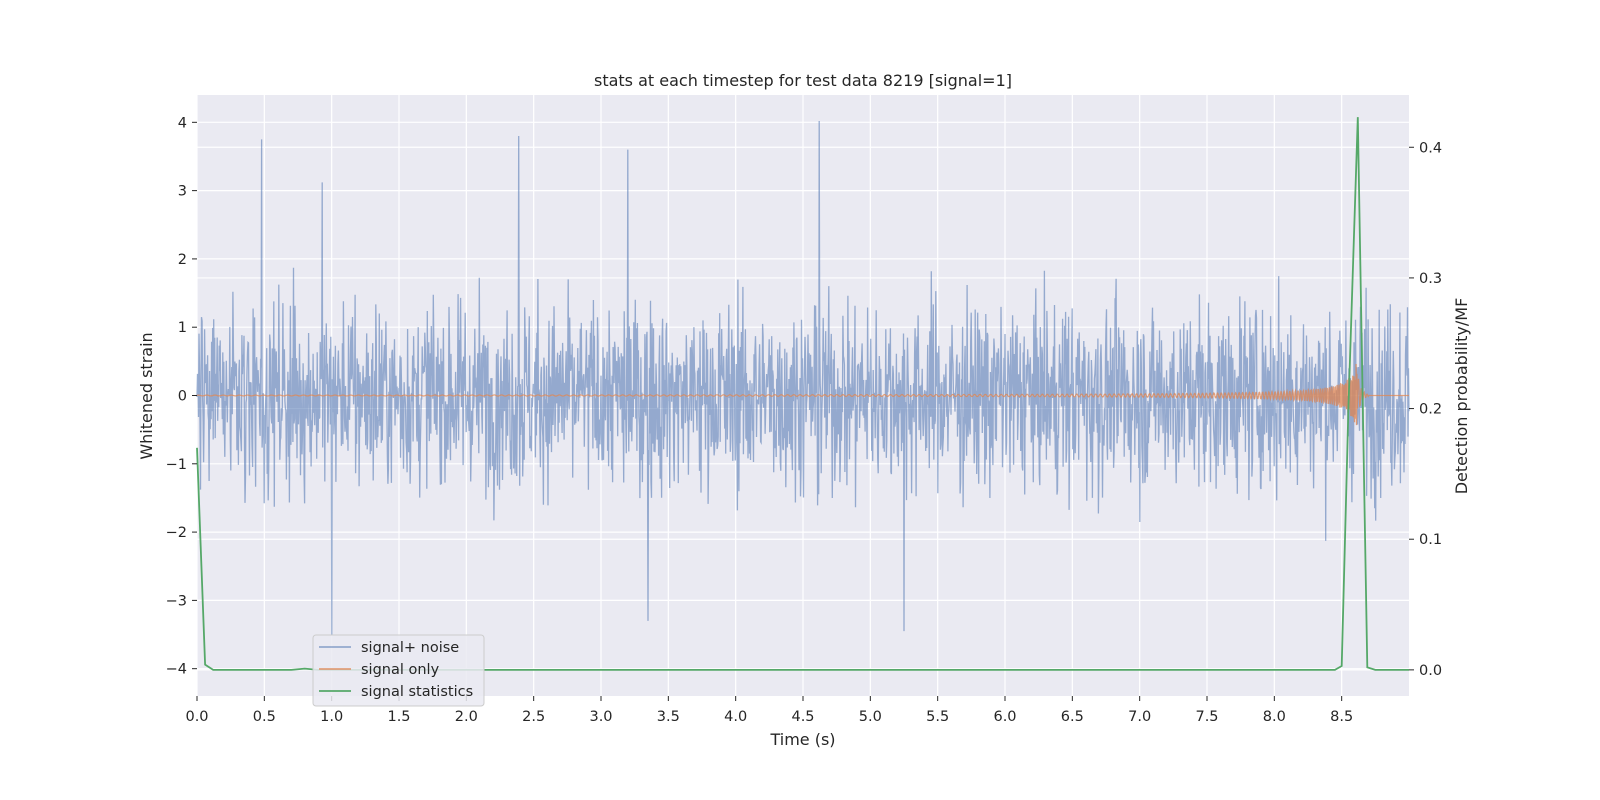  What do you see at coordinates (1430, 540) in the screenshot?
I see `right-y-tick-label: 0.1` at bounding box center [1430, 540].